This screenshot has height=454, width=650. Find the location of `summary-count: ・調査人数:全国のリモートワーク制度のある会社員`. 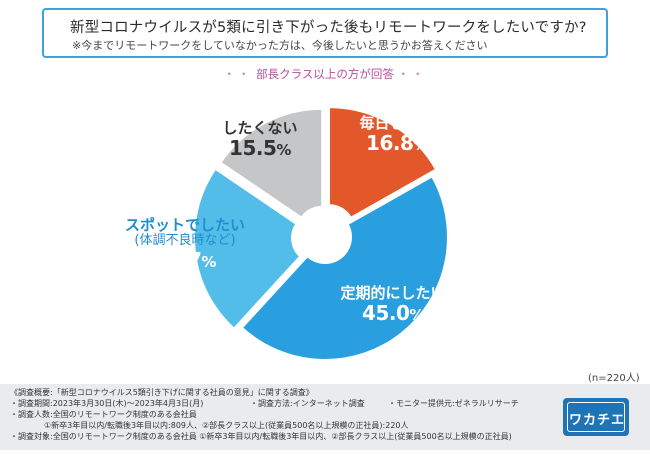

summary-count: ・調査人数:全国のリモートワーク制度のある会社員 is located at coordinates (103, 414).